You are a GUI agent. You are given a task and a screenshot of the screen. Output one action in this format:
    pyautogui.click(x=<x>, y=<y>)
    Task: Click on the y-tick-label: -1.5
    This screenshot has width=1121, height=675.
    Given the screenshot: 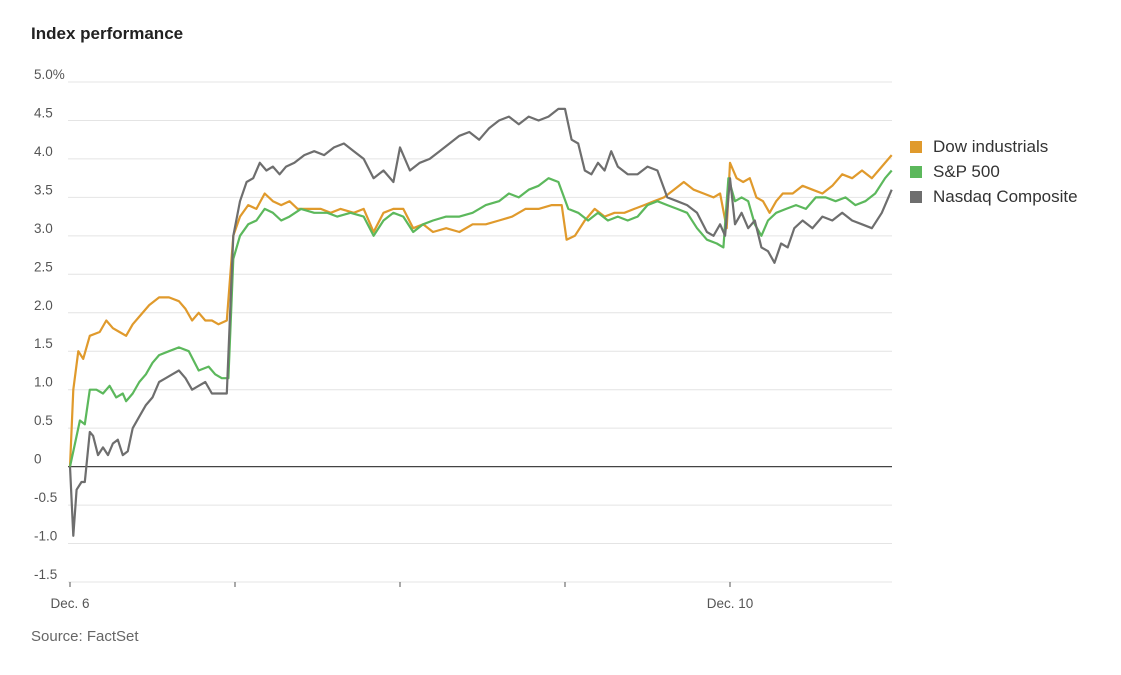 What is the action you would take?
    pyautogui.click(x=45, y=574)
    